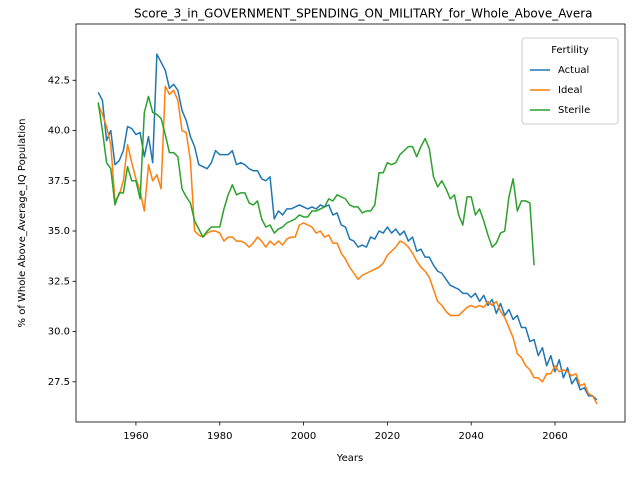 Image resolution: width=640 pixels, height=480 pixels. What do you see at coordinates (59, 80) in the screenshot?
I see `y-tick-label: 42.5` at bounding box center [59, 80].